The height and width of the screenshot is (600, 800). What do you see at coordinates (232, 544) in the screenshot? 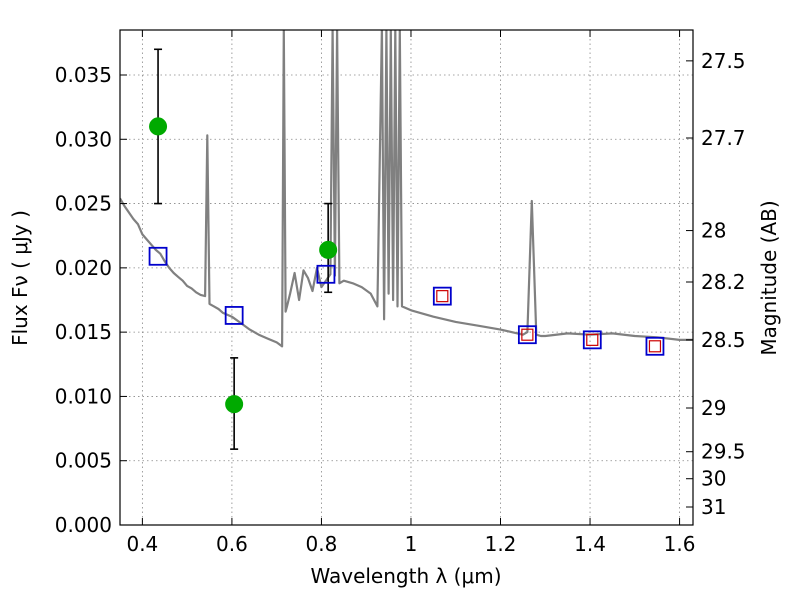
I see `x-tick-label: 0.6` at bounding box center [232, 544].